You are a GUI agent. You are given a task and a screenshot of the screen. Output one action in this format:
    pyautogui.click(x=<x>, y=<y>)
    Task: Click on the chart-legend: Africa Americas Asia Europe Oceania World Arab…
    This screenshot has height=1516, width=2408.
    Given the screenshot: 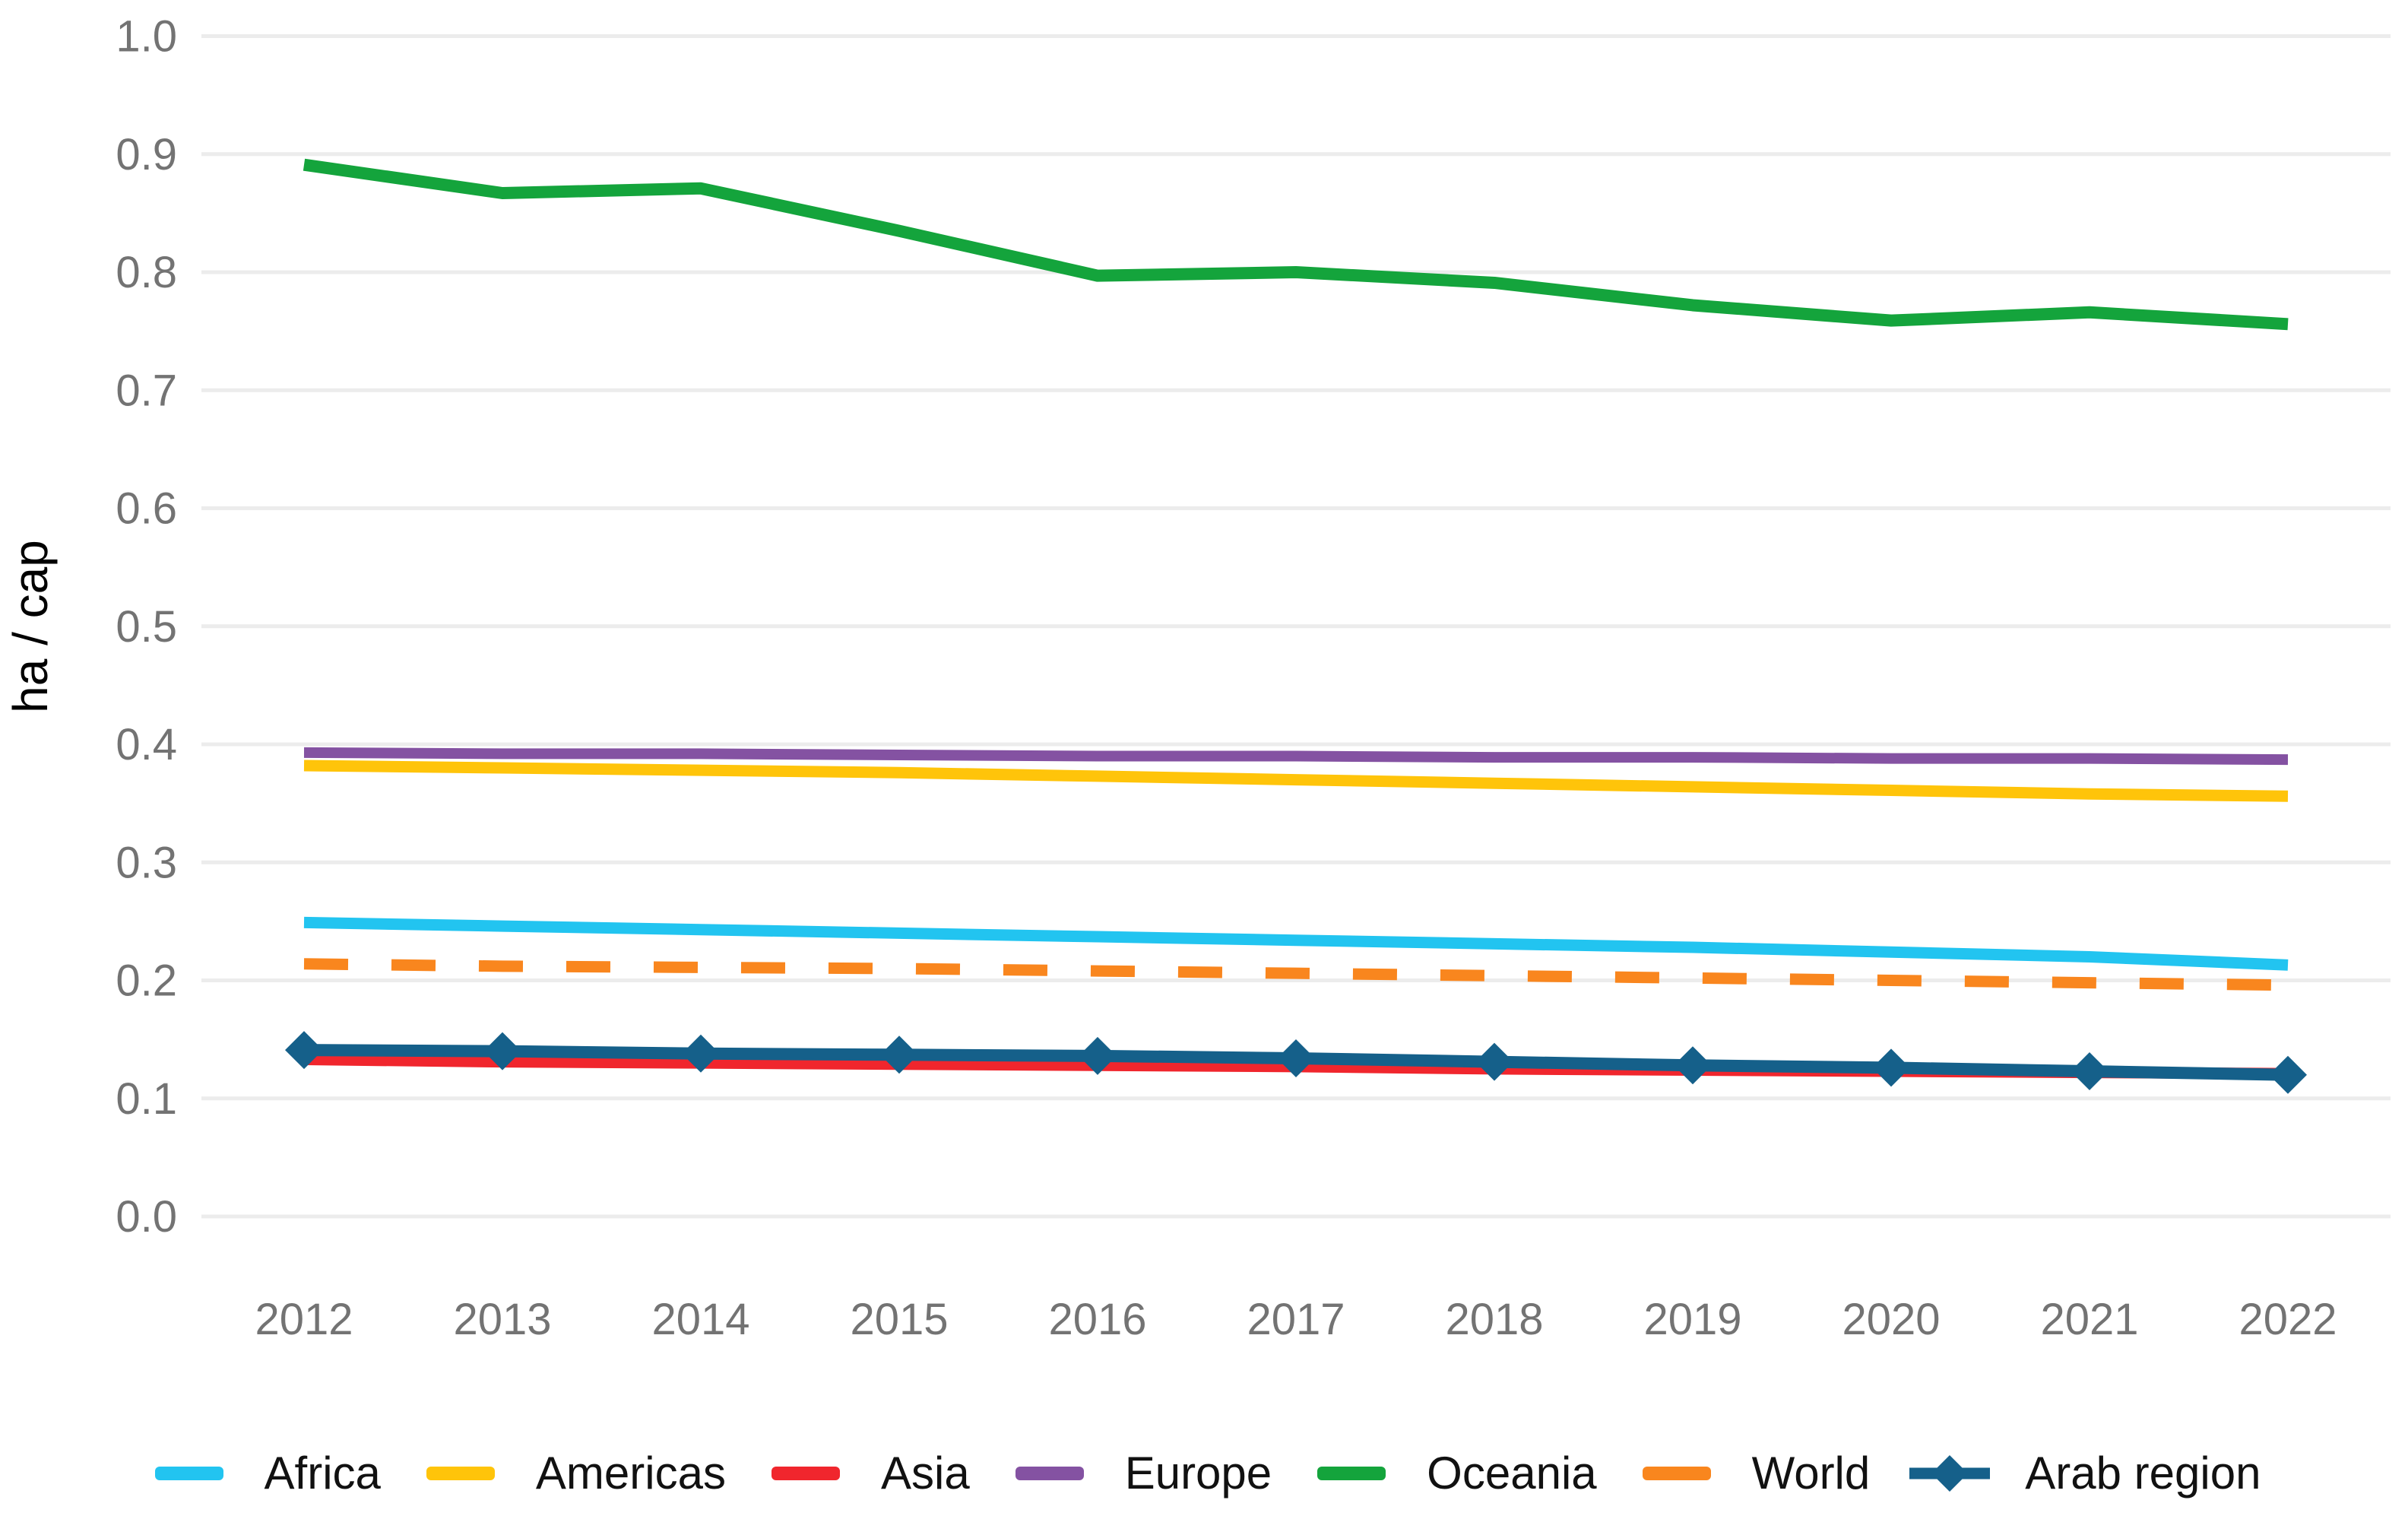 What is the action you would take?
    pyautogui.click(x=1204, y=1473)
    